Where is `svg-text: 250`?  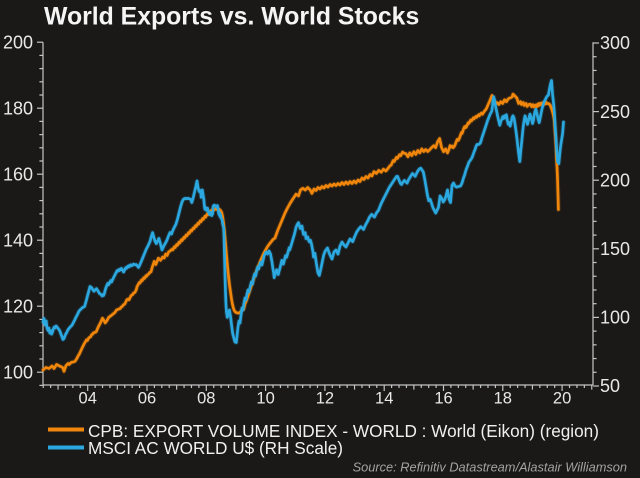 svg-text: 250 is located at coordinates (615, 112).